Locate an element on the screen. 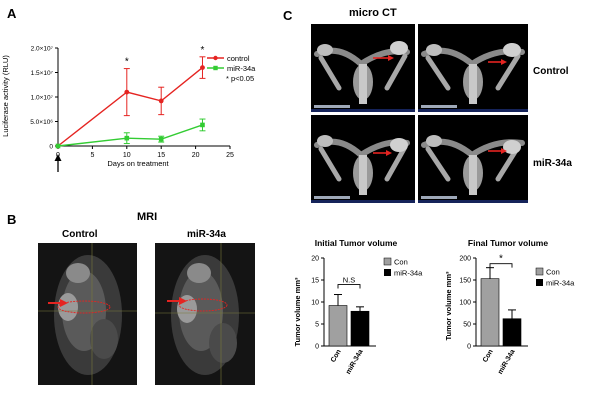 The width and height of the screenshot is (600, 410). micro-ct-title: micro CT is located at coordinates (373, 13).